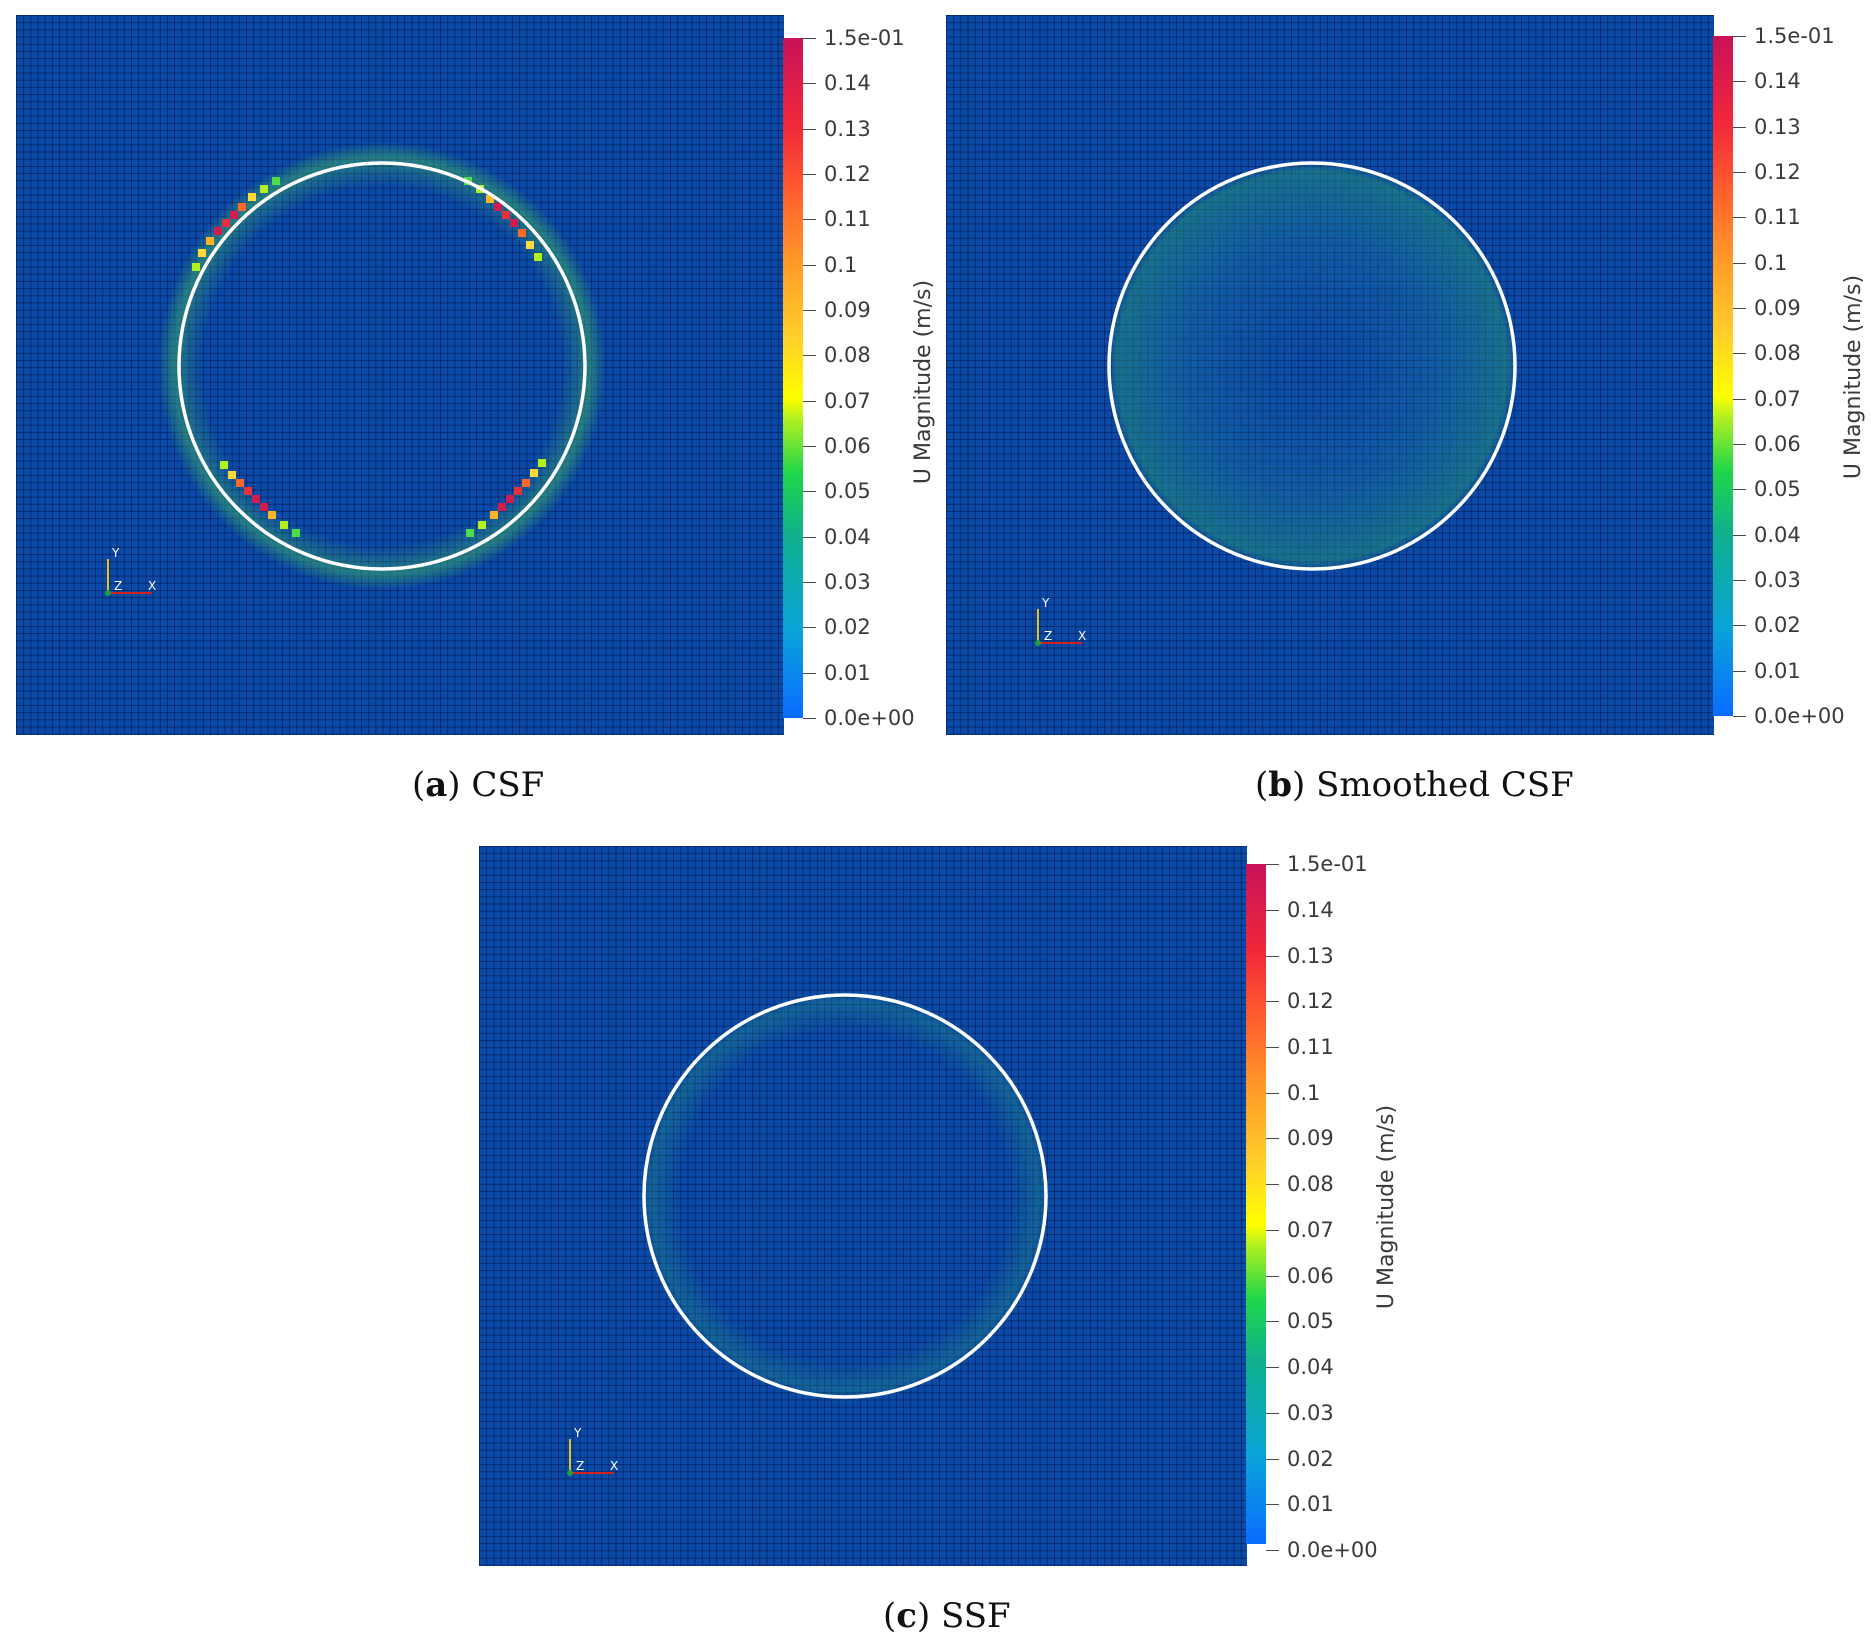 The image size is (1876, 1642). I want to click on panel-caption: (a) CSF, so click(478, 785).